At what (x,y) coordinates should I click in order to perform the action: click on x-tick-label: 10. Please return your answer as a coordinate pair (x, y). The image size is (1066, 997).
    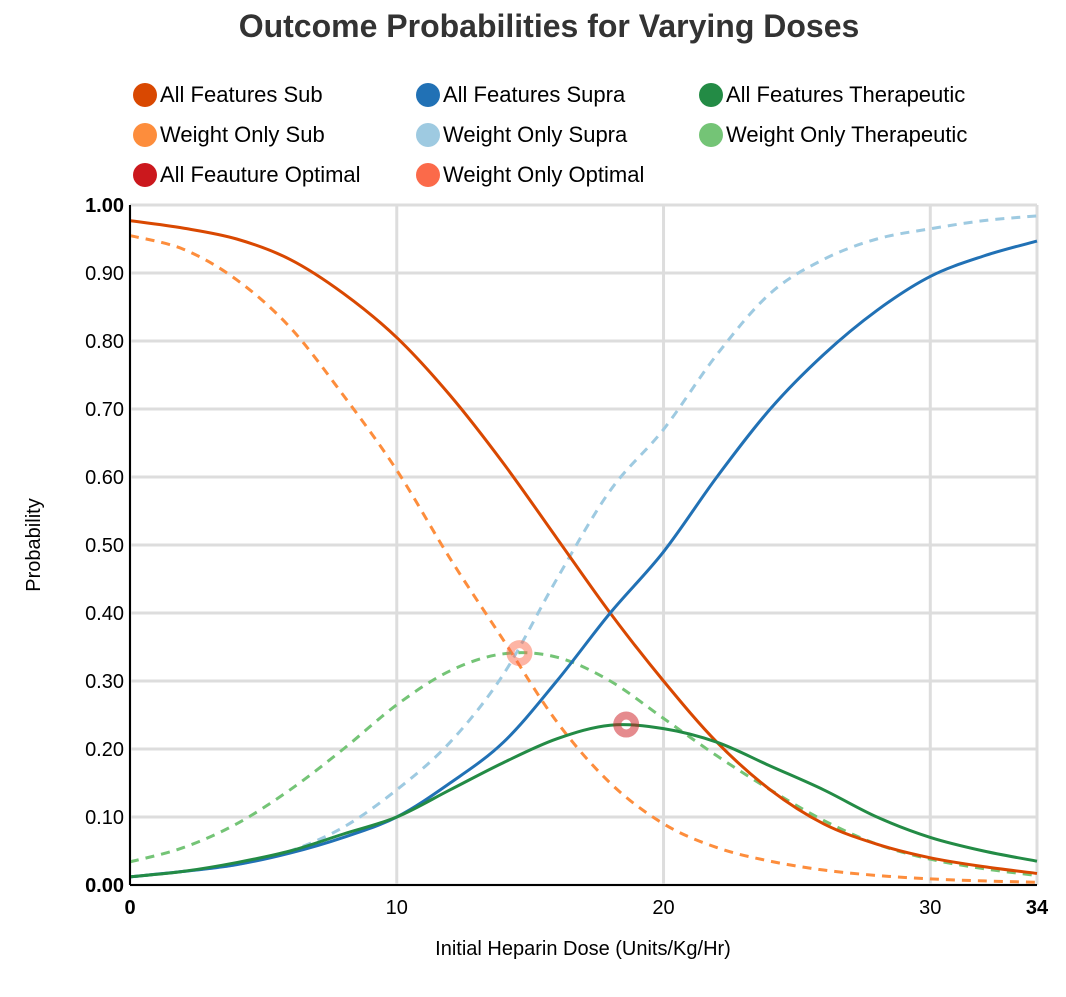
    Looking at the image, I should click on (397, 908).